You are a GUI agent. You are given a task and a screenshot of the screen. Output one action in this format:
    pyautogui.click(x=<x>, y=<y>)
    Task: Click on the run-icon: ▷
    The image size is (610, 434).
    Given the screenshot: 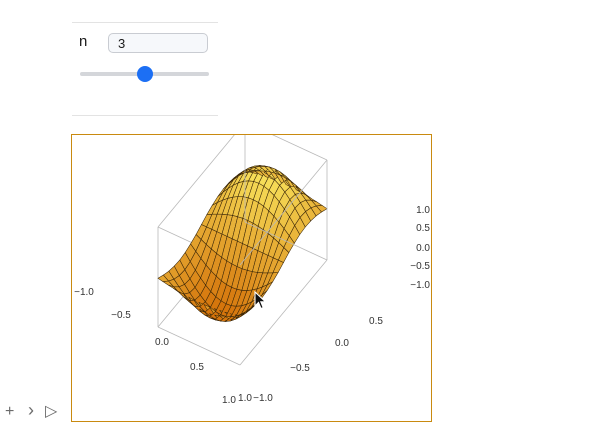 What is the action you would take?
    pyautogui.click(x=51, y=411)
    